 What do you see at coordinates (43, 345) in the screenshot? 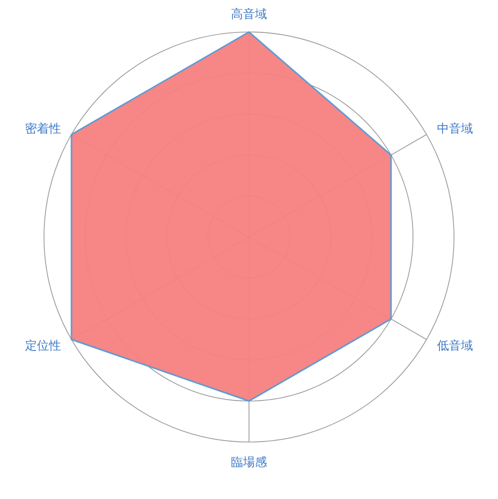
I see `spoke-label: 定位性` at bounding box center [43, 345].